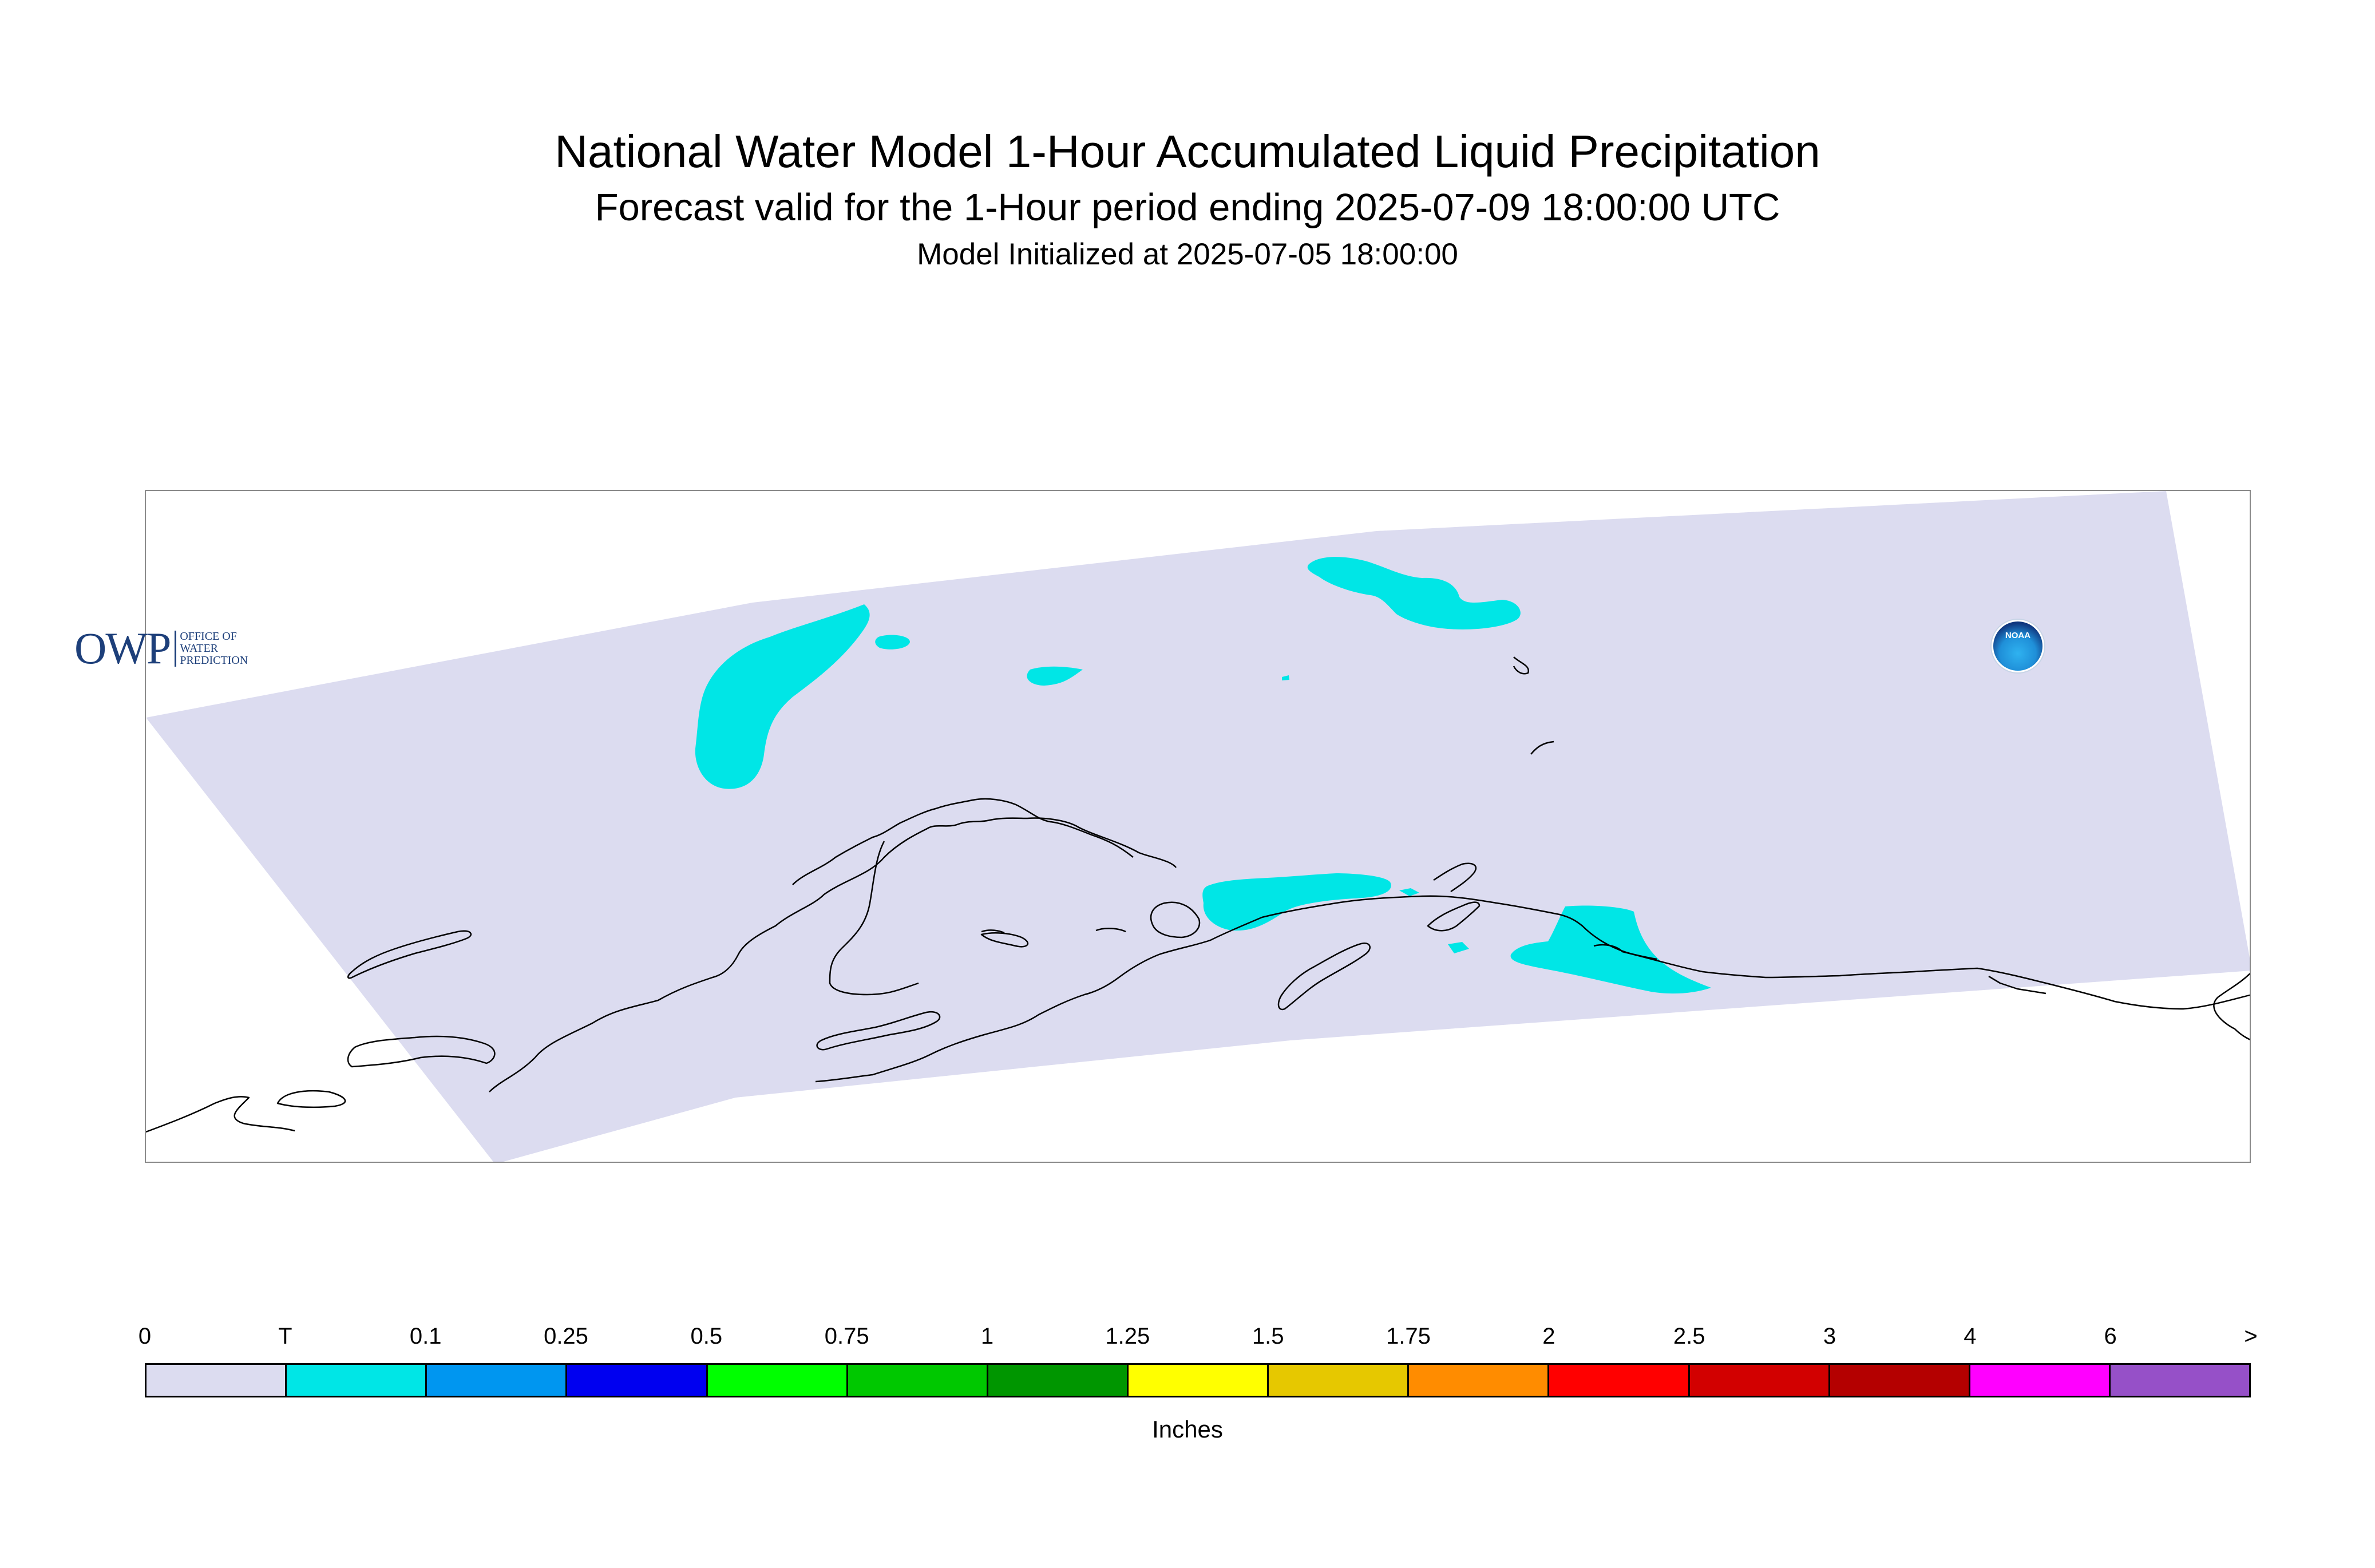 This screenshot has width=2375, height=1568. What do you see at coordinates (1324, 977) in the screenshot?
I see `coastline-kodiak` at bounding box center [1324, 977].